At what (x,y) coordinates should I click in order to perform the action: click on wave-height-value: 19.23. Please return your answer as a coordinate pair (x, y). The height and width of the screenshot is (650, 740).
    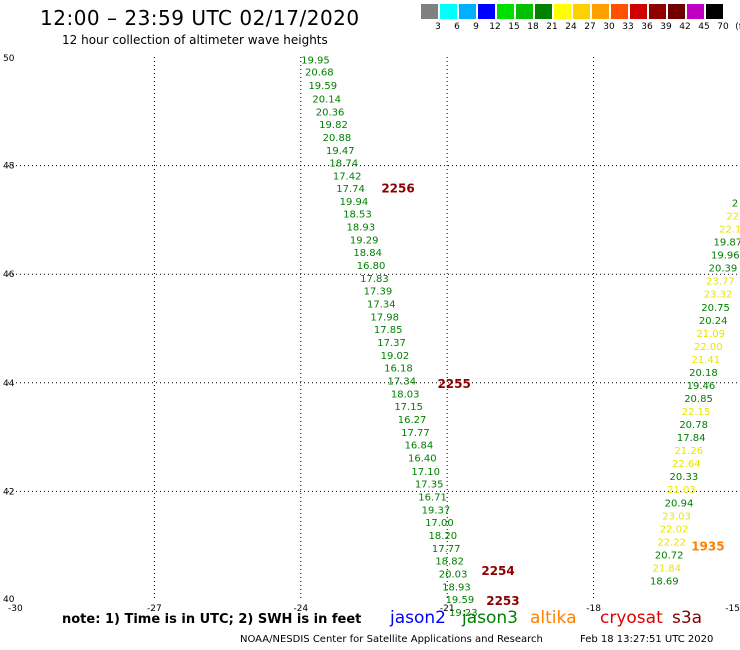
    Looking at the image, I should click on (463, 613).